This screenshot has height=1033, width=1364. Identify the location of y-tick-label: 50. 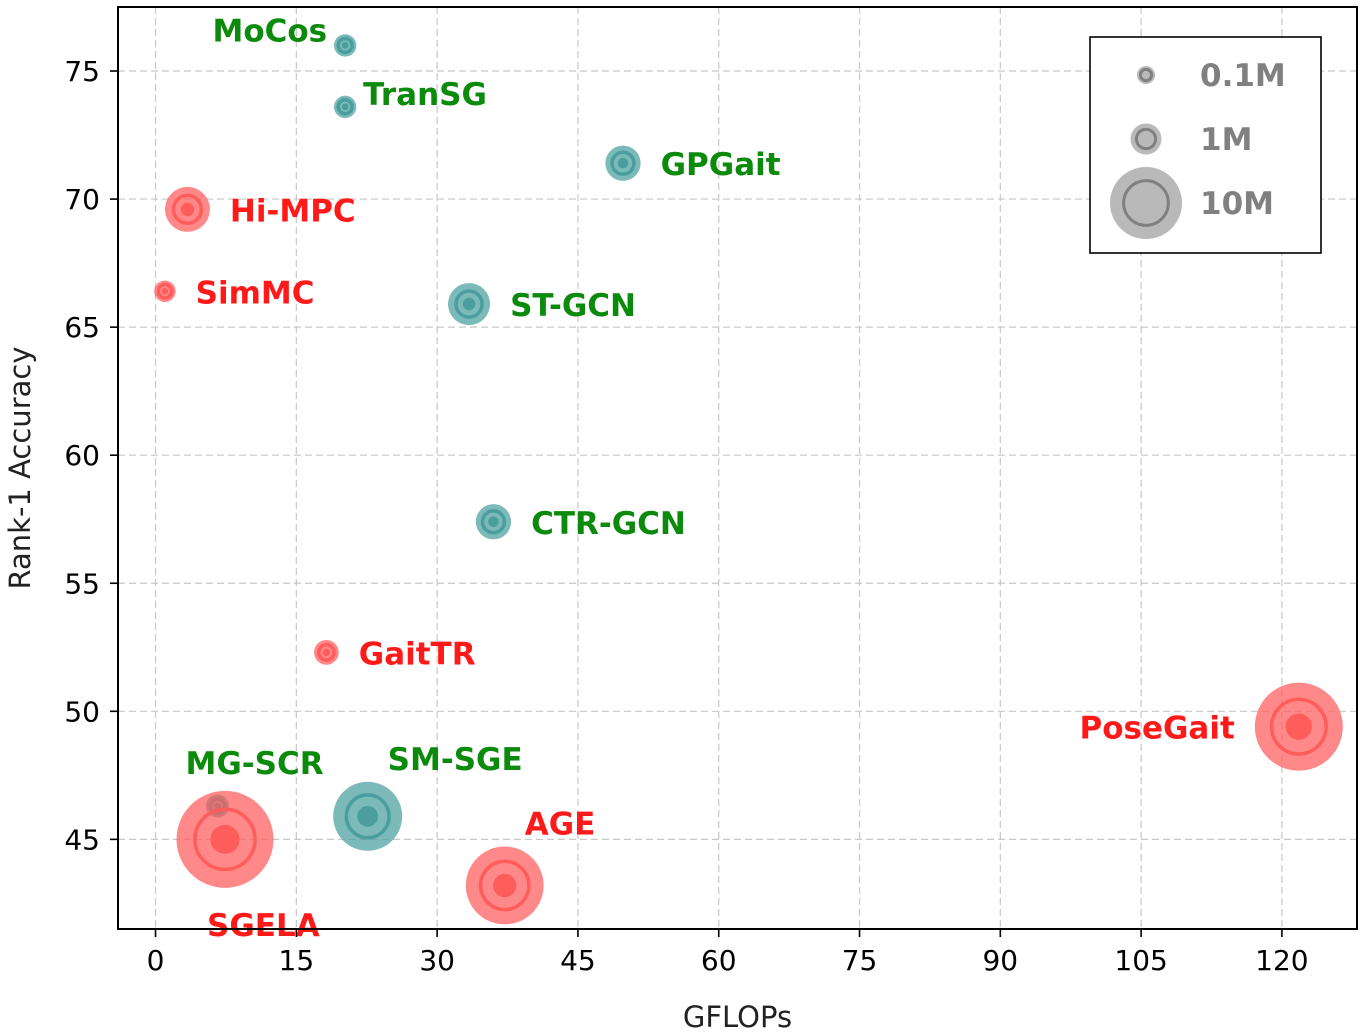
(82, 711).